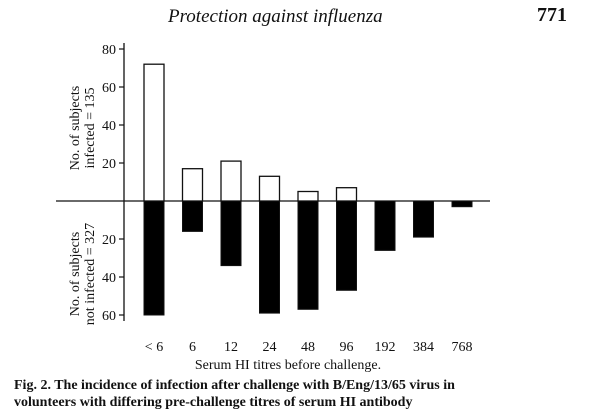 Image resolution: width=601 pixels, height=419 pixels. Describe the element at coordinates (90, 128) in the screenshot. I see `y-axis-title-top-line: infected = 135` at that location.